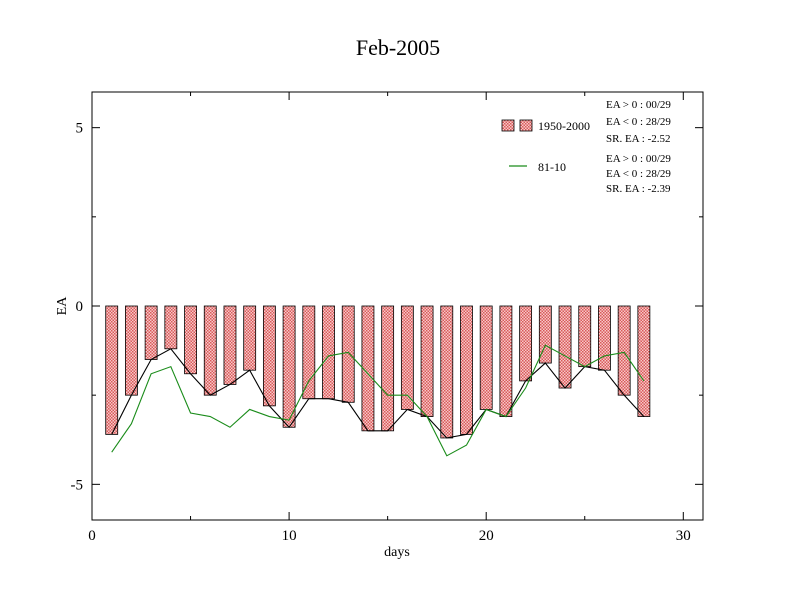  Describe the element at coordinates (638, 189) in the screenshot. I see `stats-2-line-3: SR. EA : -2.39` at that location.